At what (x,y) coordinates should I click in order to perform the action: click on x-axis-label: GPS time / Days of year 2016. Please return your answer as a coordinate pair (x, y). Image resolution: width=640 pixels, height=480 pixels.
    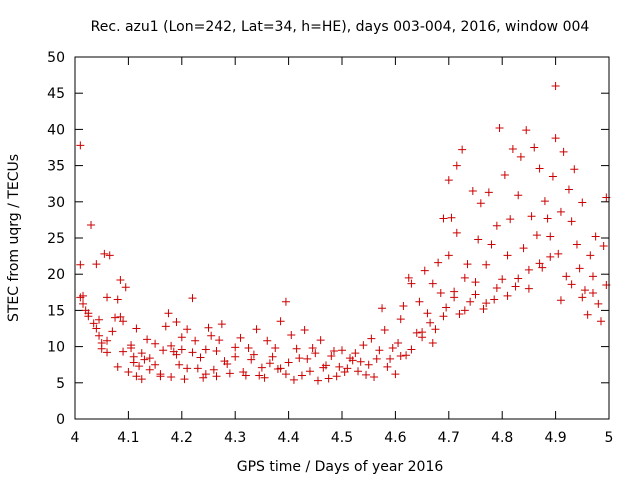
    Looking at the image, I should click on (340, 467).